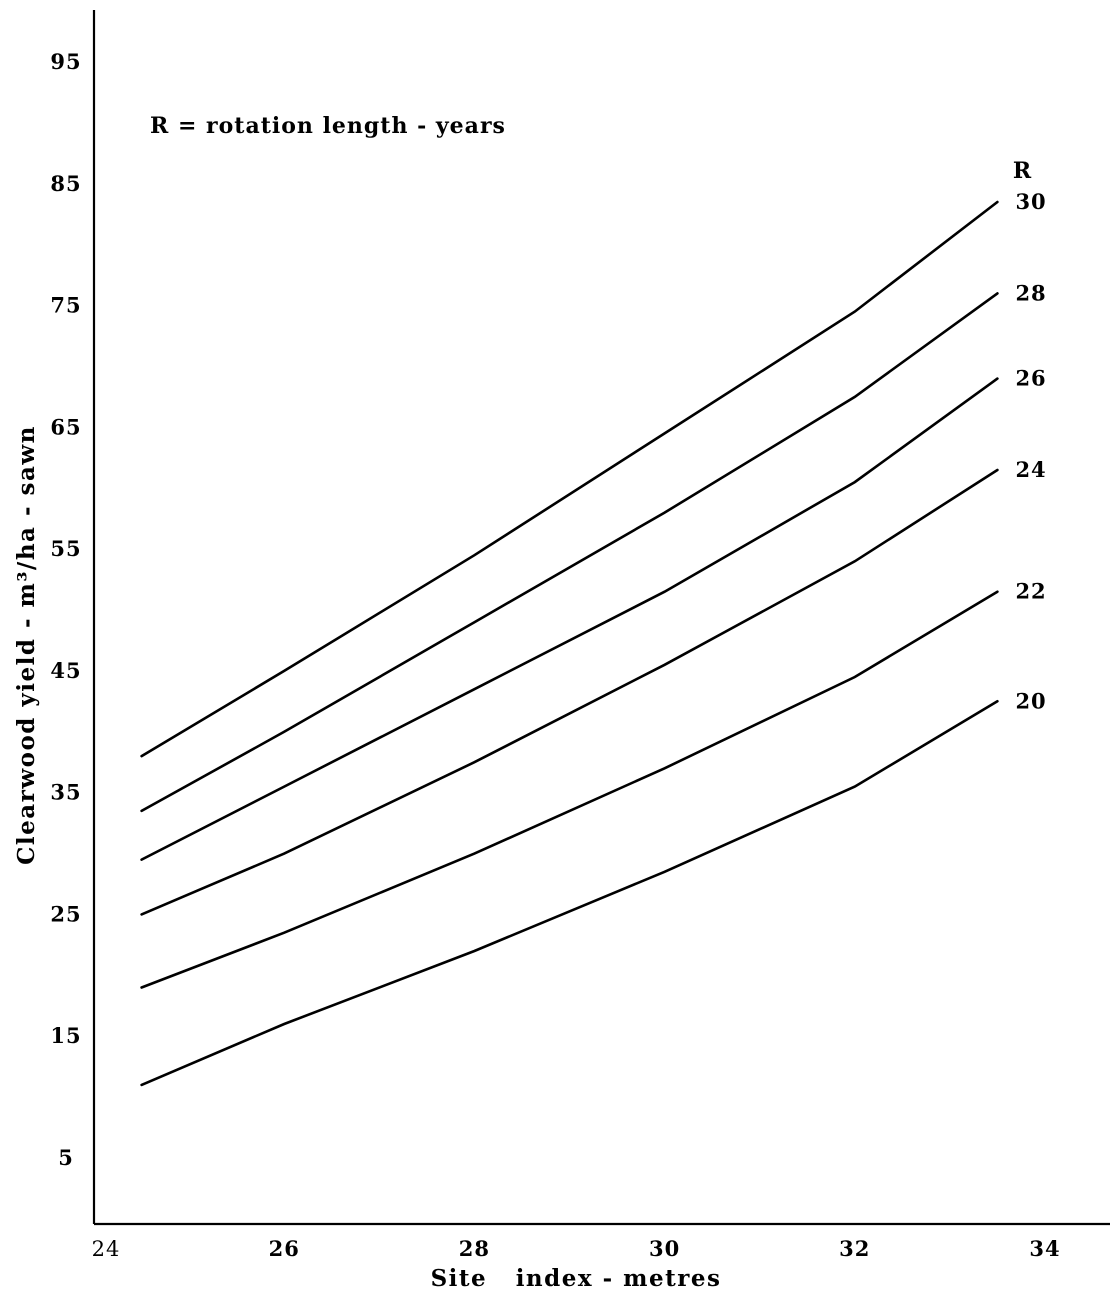 The width and height of the screenshot is (1117, 1295). What do you see at coordinates (664, 1248) in the screenshot?
I see `x-tick-label: 30` at bounding box center [664, 1248].